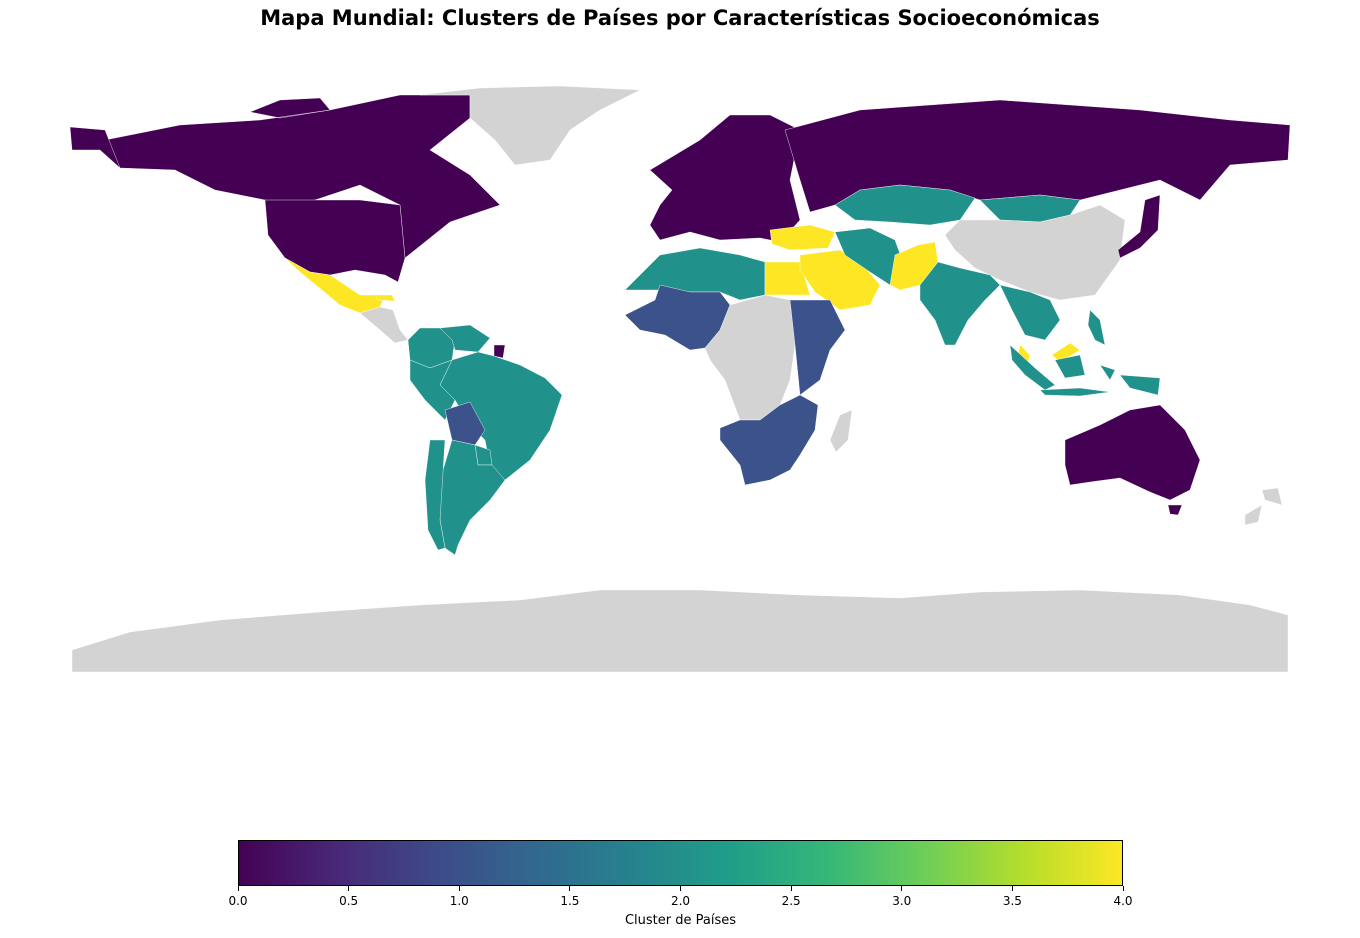 The height and width of the screenshot is (938, 1360). What do you see at coordinates (680, 901) in the screenshot?
I see `colorbar-tick-label: 2.0` at bounding box center [680, 901].